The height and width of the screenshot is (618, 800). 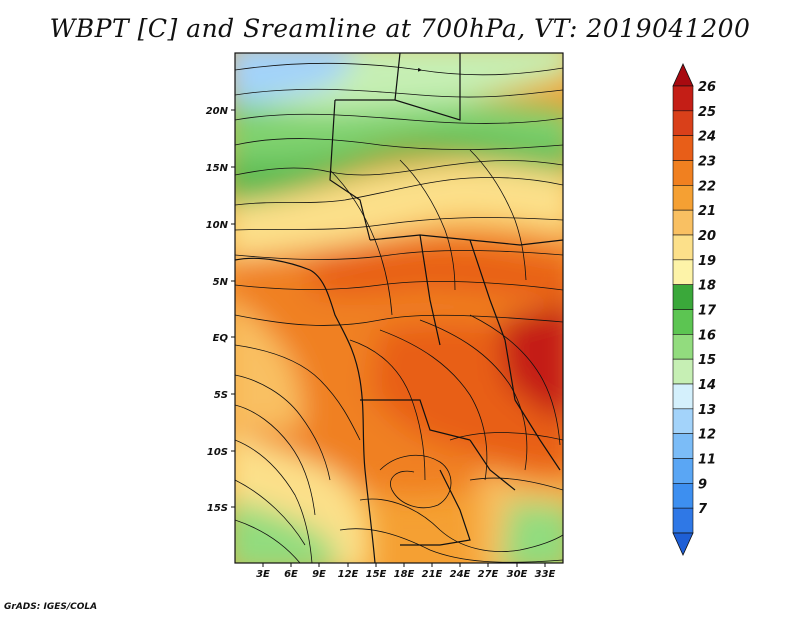 I want to click on lon-tick-label: 12E, so click(x=348, y=574).